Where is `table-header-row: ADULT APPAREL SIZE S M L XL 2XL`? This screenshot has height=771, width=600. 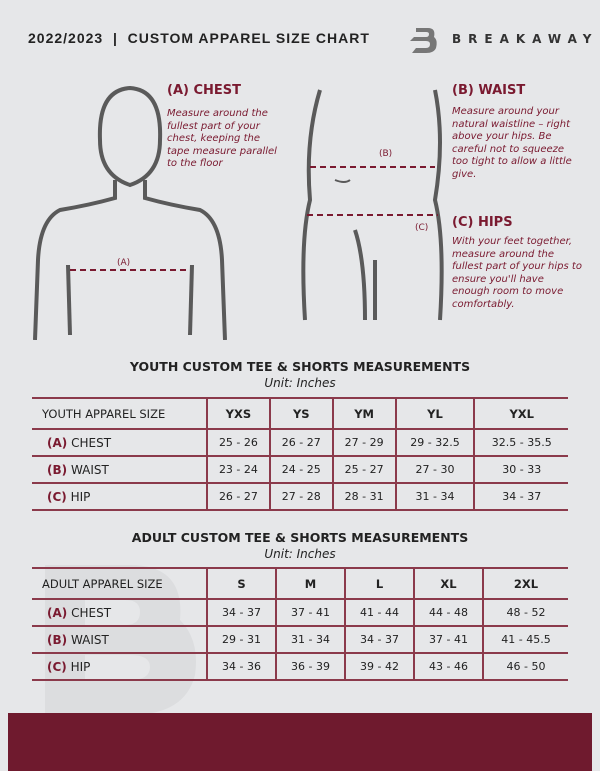 table-header-row: ADULT APPAREL SIZE S M L XL 2XL is located at coordinates (300, 583).